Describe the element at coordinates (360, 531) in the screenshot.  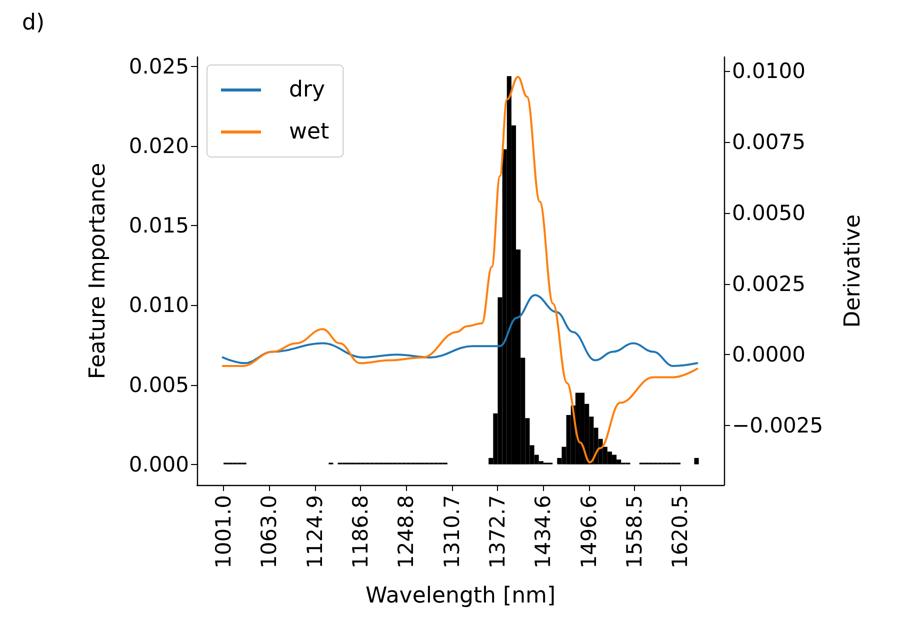
I see `x-tick-label: 1186.8` at that location.